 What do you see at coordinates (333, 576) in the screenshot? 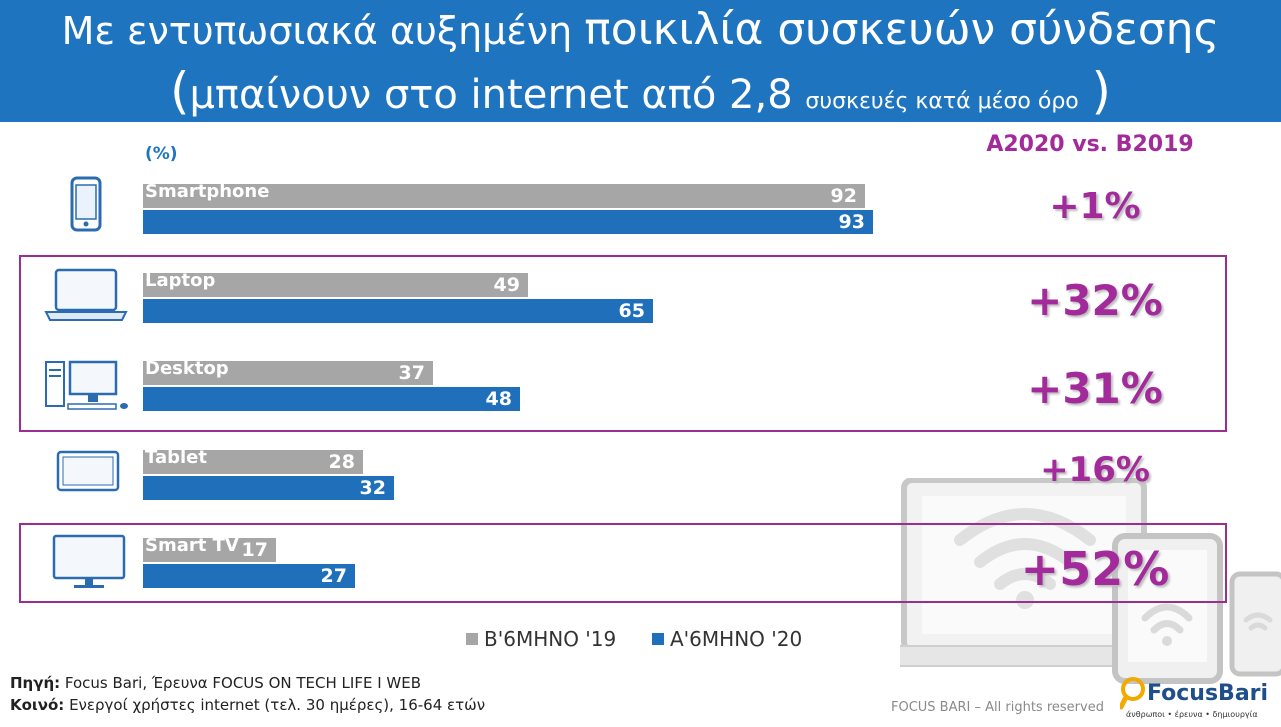
I see `data-label: 27` at bounding box center [333, 576].